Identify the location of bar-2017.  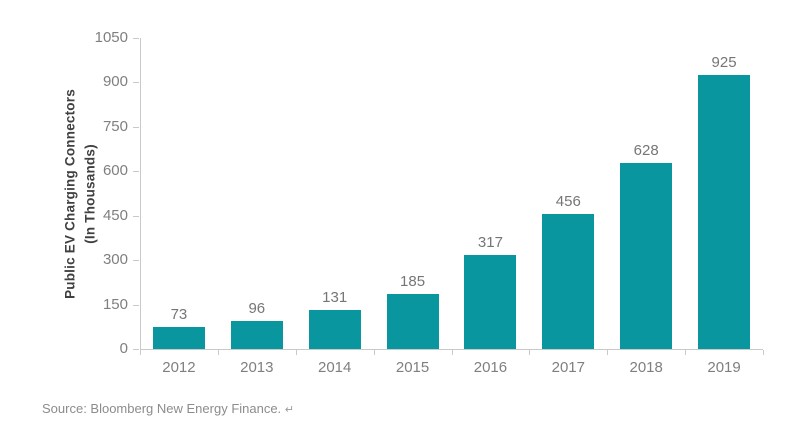
(568, 281).